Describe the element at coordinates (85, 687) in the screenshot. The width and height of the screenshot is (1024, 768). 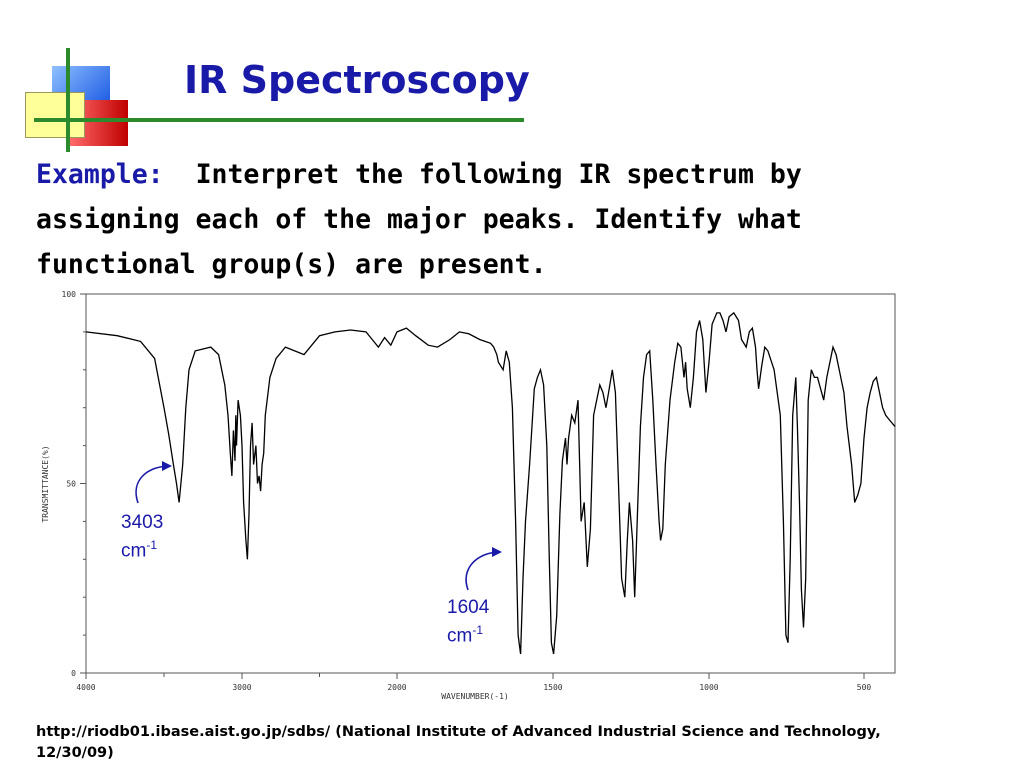
I see `x-tick-label: 4000` at that location.